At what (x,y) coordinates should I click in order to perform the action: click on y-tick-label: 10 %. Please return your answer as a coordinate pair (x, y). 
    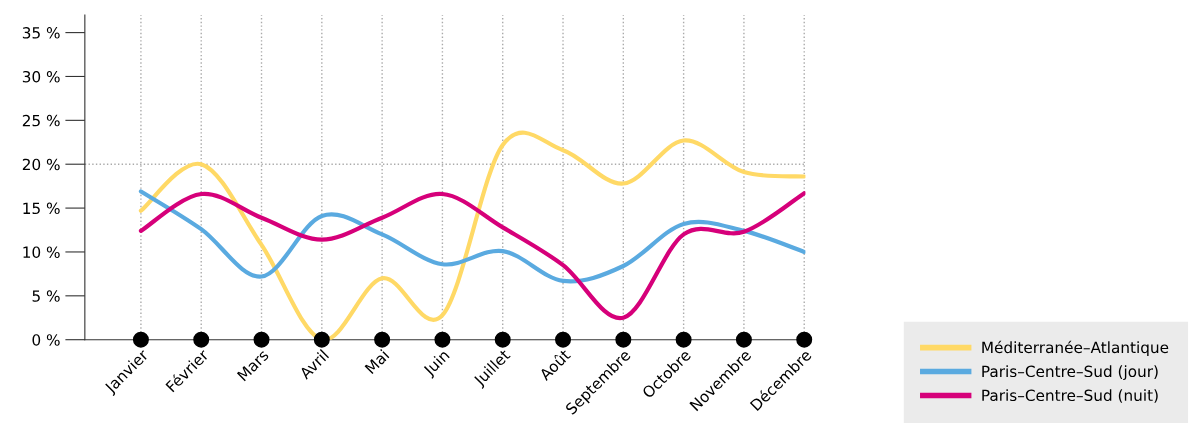
    Looking at the image, I should click on (41, 252).